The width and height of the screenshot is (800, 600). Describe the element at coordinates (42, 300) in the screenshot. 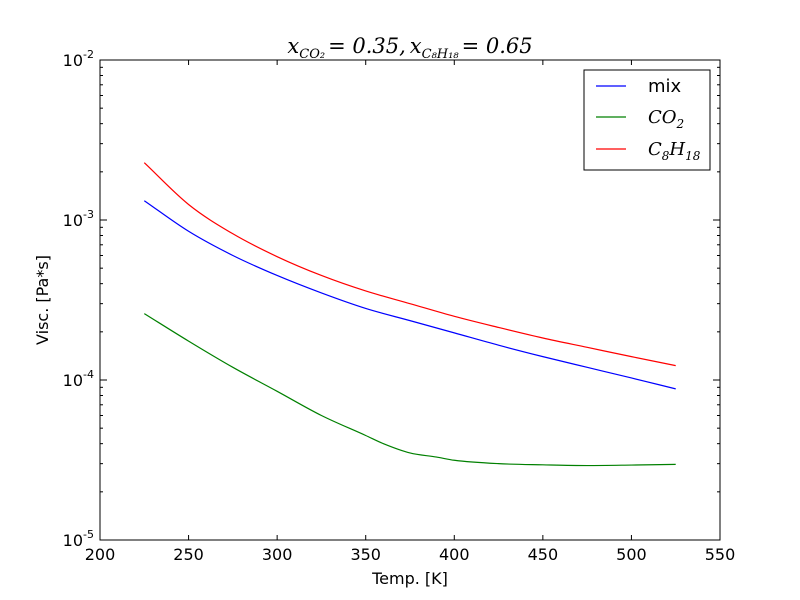

I see `y-axis-label: Visc. [Pa*s]` at that location.